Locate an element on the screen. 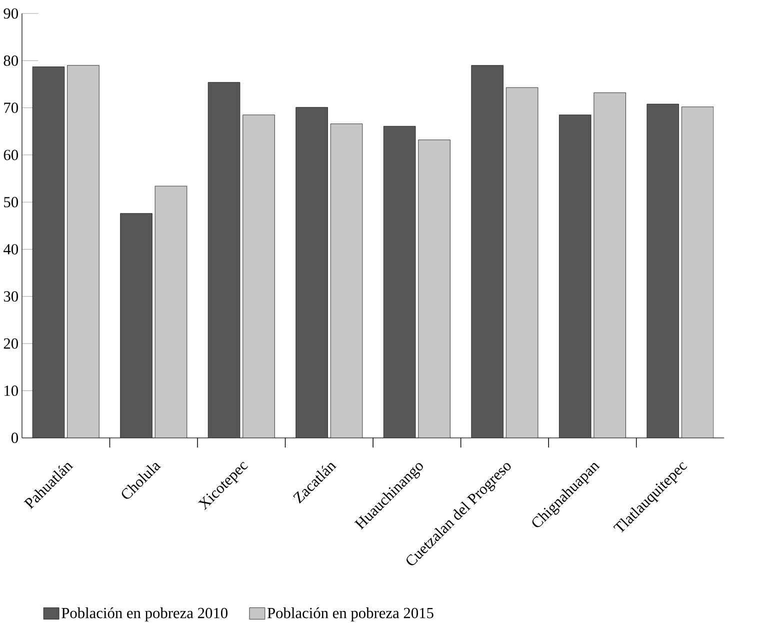 This screenshot has width=768, height=623. y-tick-label: 80 is located at coordinates (11, 60).